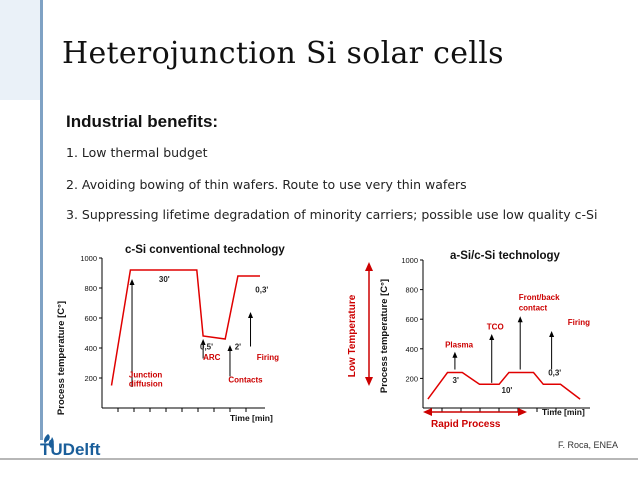 The image size is (638, 479). What do you see at coordinates (251, 418) in the screenshot?
I see `chart1-xlabel: Time [min]` at bounding box center [251, 418].